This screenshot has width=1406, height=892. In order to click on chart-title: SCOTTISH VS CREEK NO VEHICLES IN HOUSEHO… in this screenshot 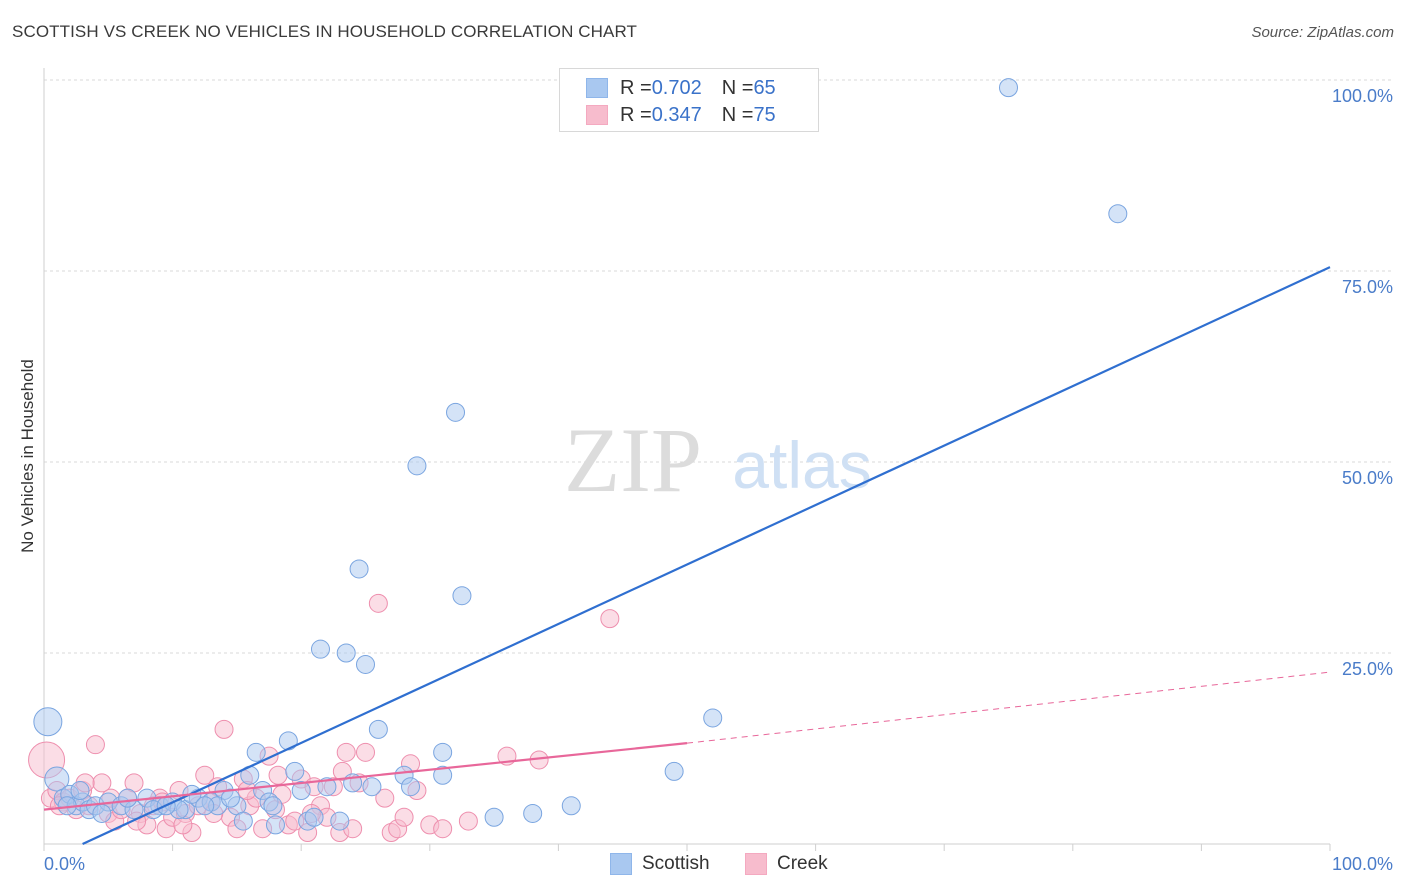, I will do `click(325, 31)`.